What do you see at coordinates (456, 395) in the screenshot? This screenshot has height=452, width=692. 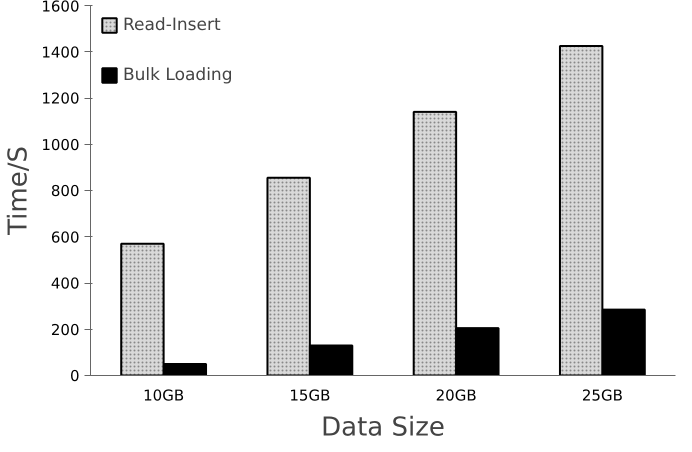 I see `x-tick-label: 20GB` at bounding box center [456, 395].